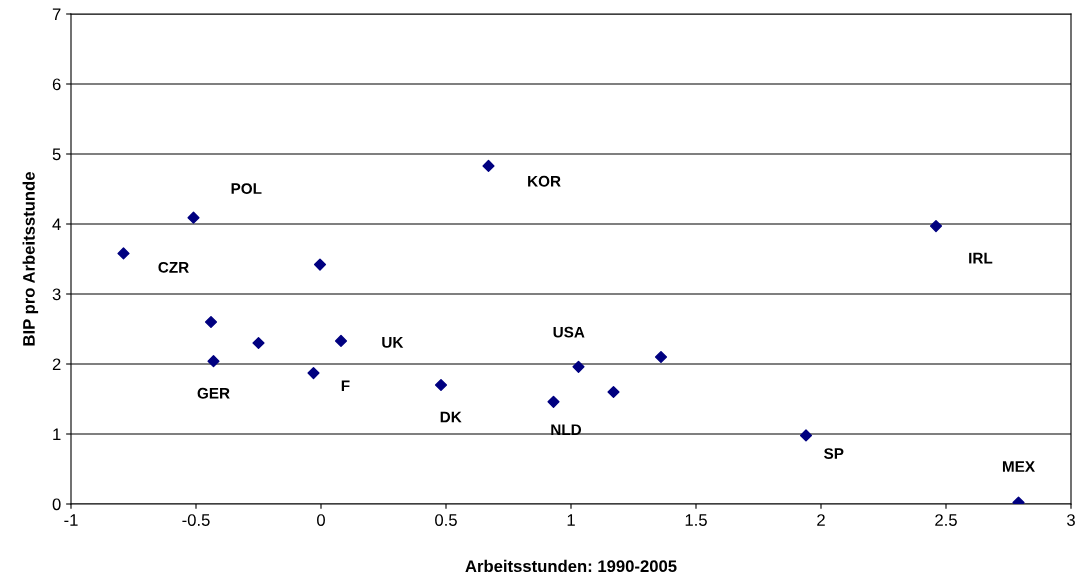 The height and width of the screenshot is (587, 1081). I want to click on annotation: POL, so click(246, 189).